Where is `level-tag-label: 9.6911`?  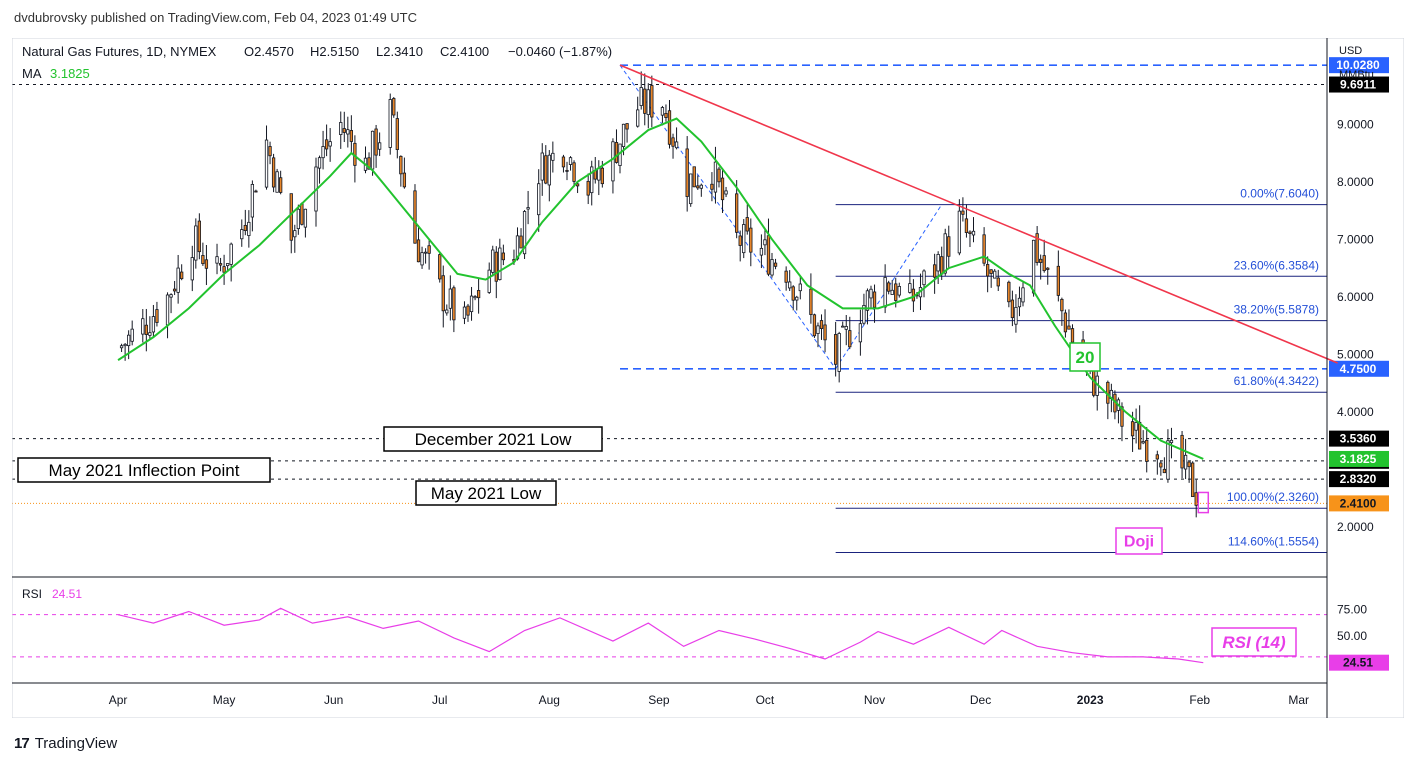 level-tag-label: 9.6911 is located at coordinates (1358, 85).